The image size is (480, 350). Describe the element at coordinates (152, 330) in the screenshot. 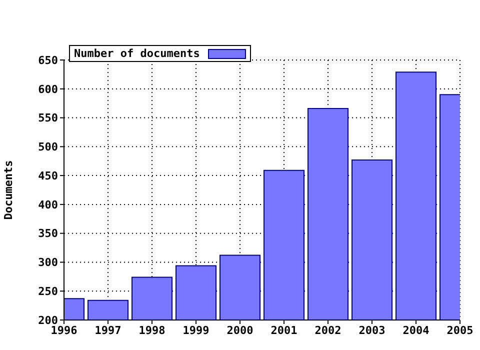

I see `x-tick-label: 1998` at that location.